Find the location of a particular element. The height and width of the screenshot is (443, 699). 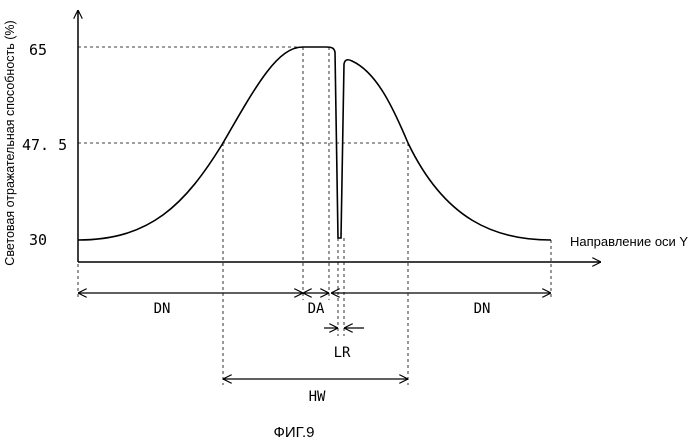

y-axis-title: Световая отражательная способность (%) is located at coordinates (10, 142).